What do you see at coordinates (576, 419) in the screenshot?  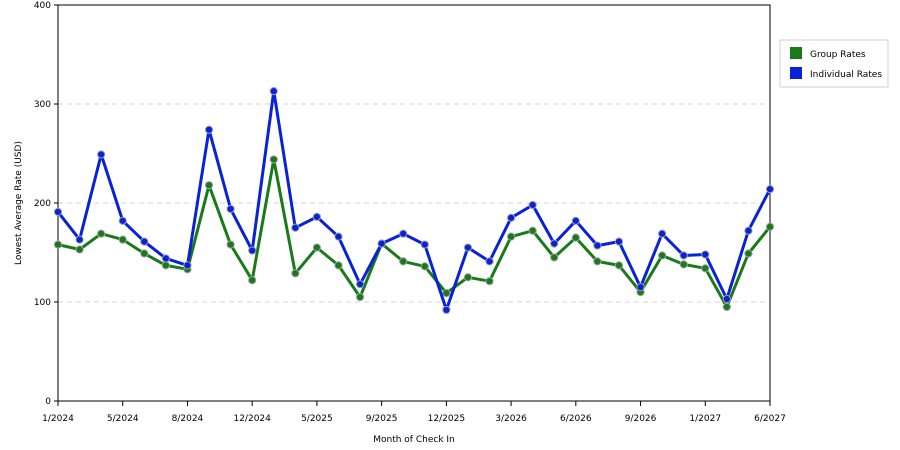 I see `x-tick-label: 6/2026` at bounding box center [576, 419].